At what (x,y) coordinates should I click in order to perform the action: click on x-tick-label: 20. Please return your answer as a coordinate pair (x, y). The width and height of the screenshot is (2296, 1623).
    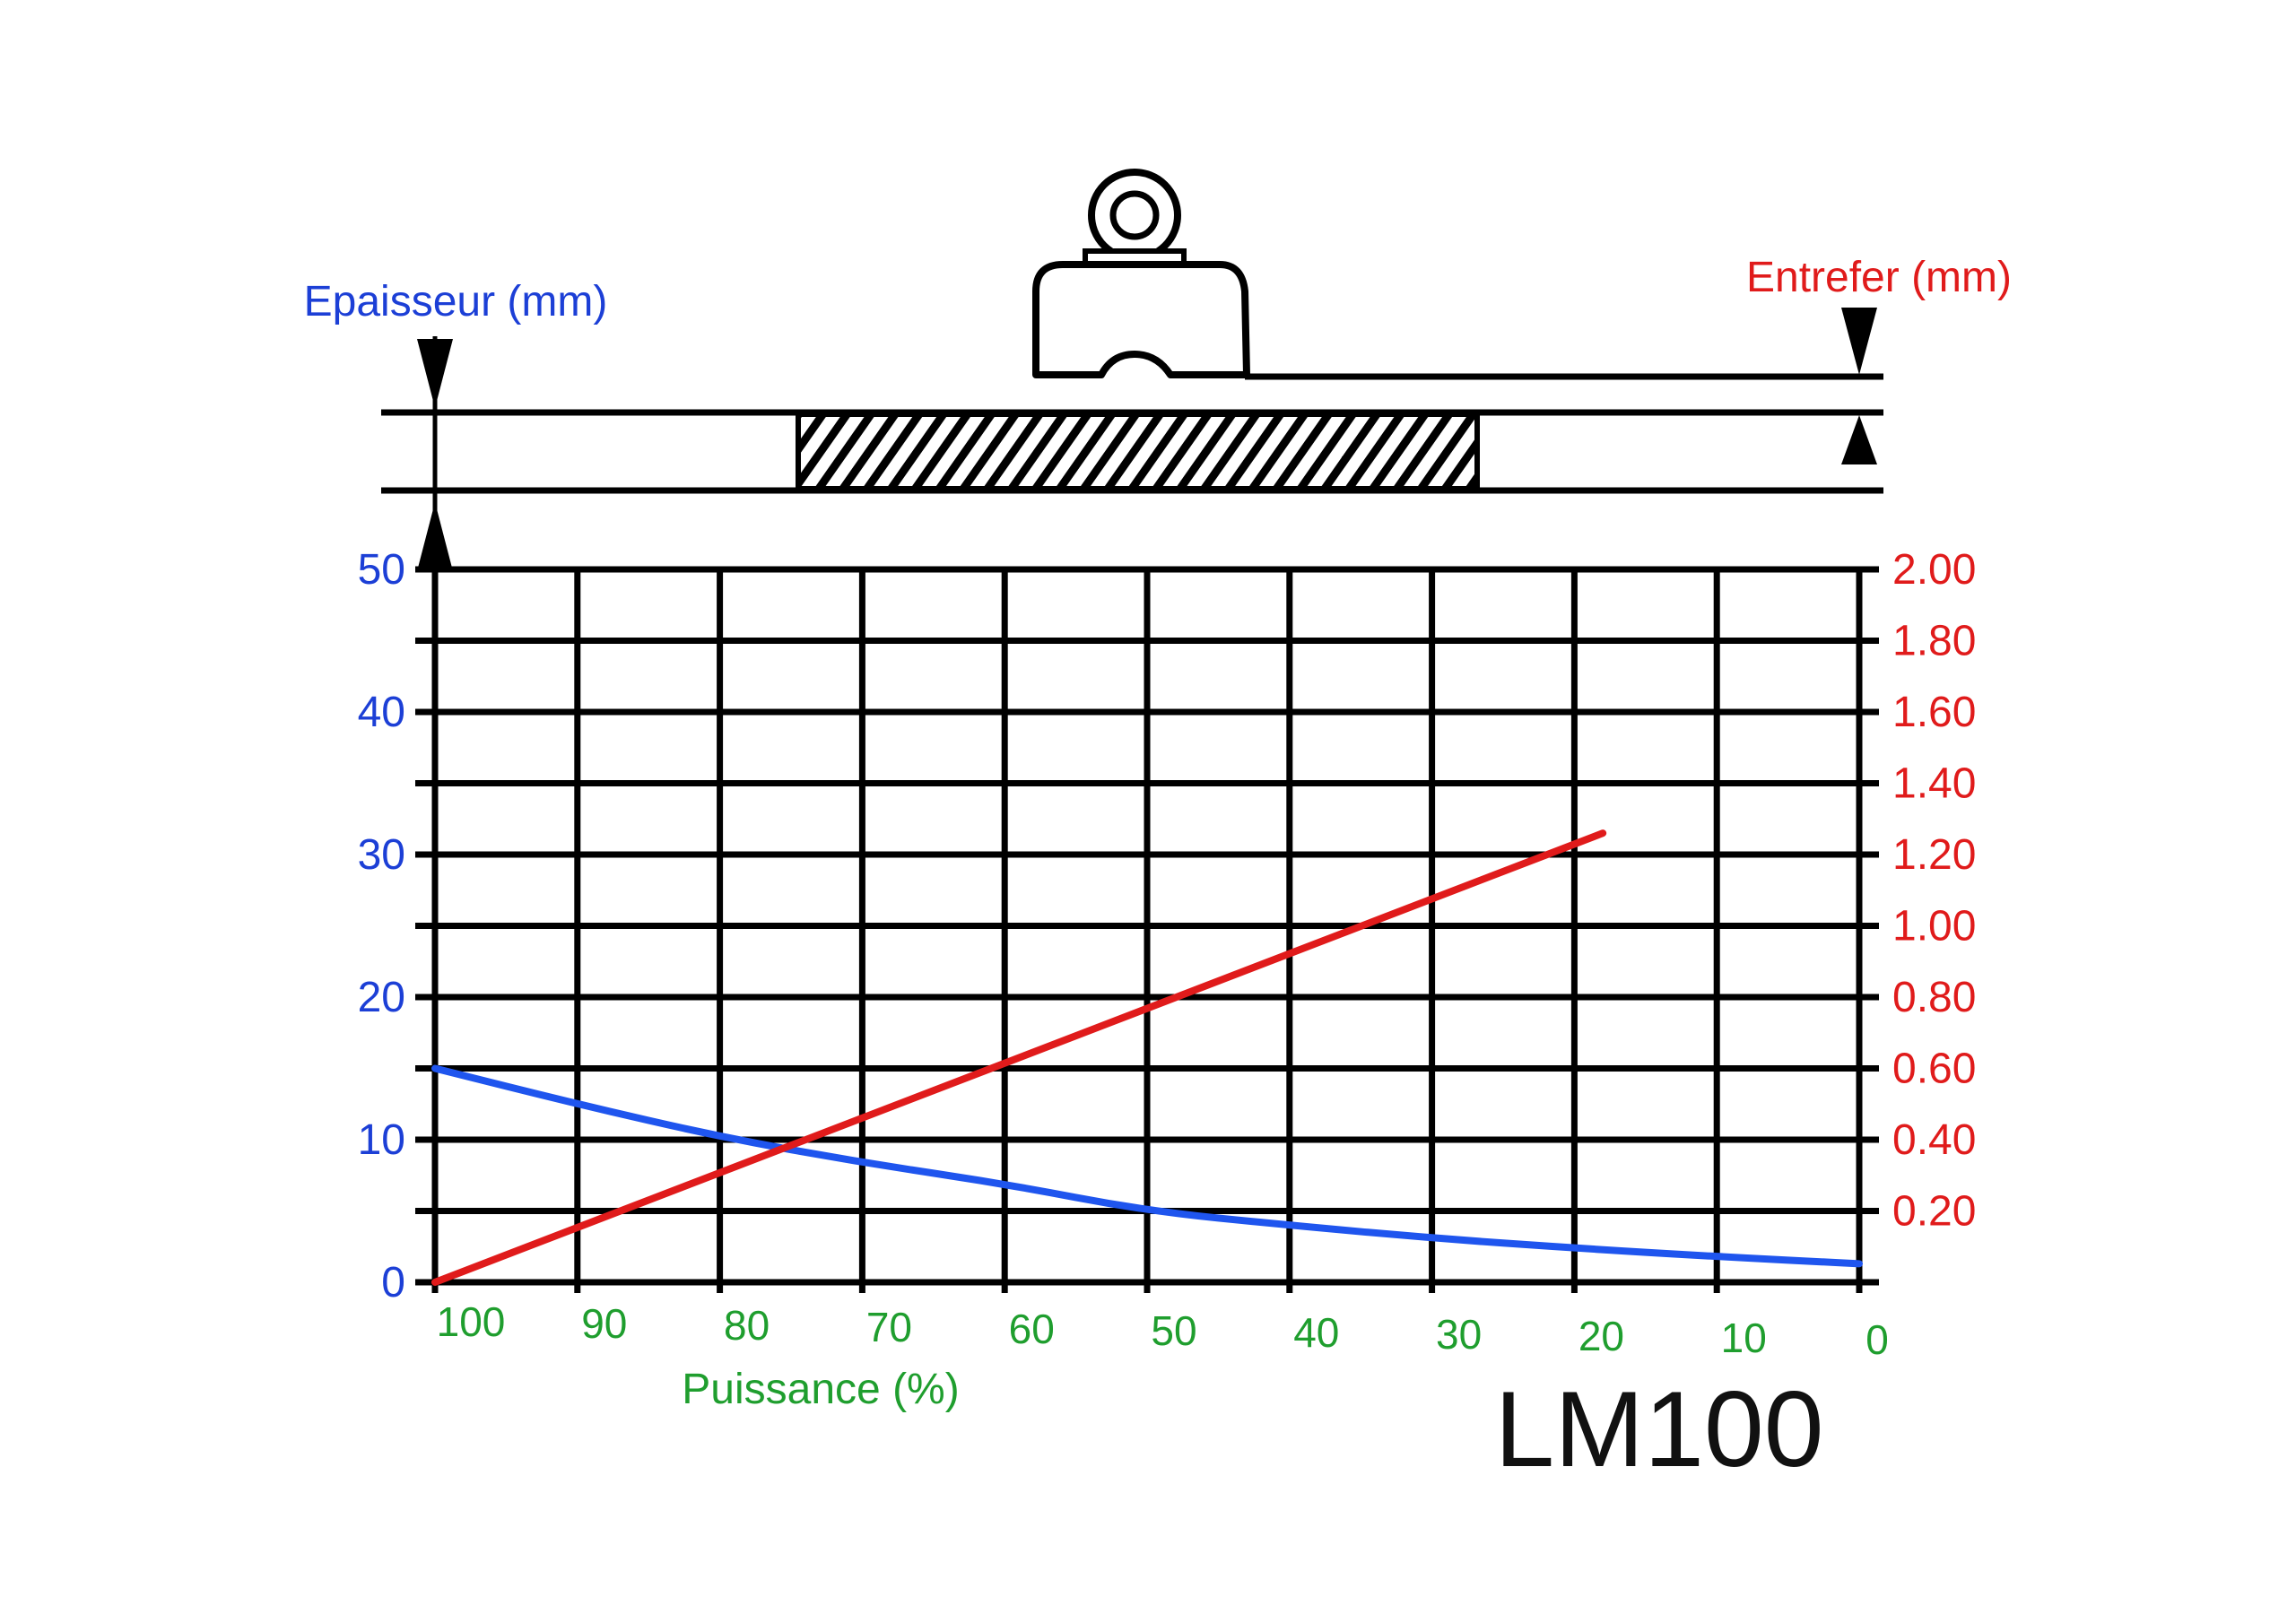
    Looking at the image, I should click on (1601, 1336).